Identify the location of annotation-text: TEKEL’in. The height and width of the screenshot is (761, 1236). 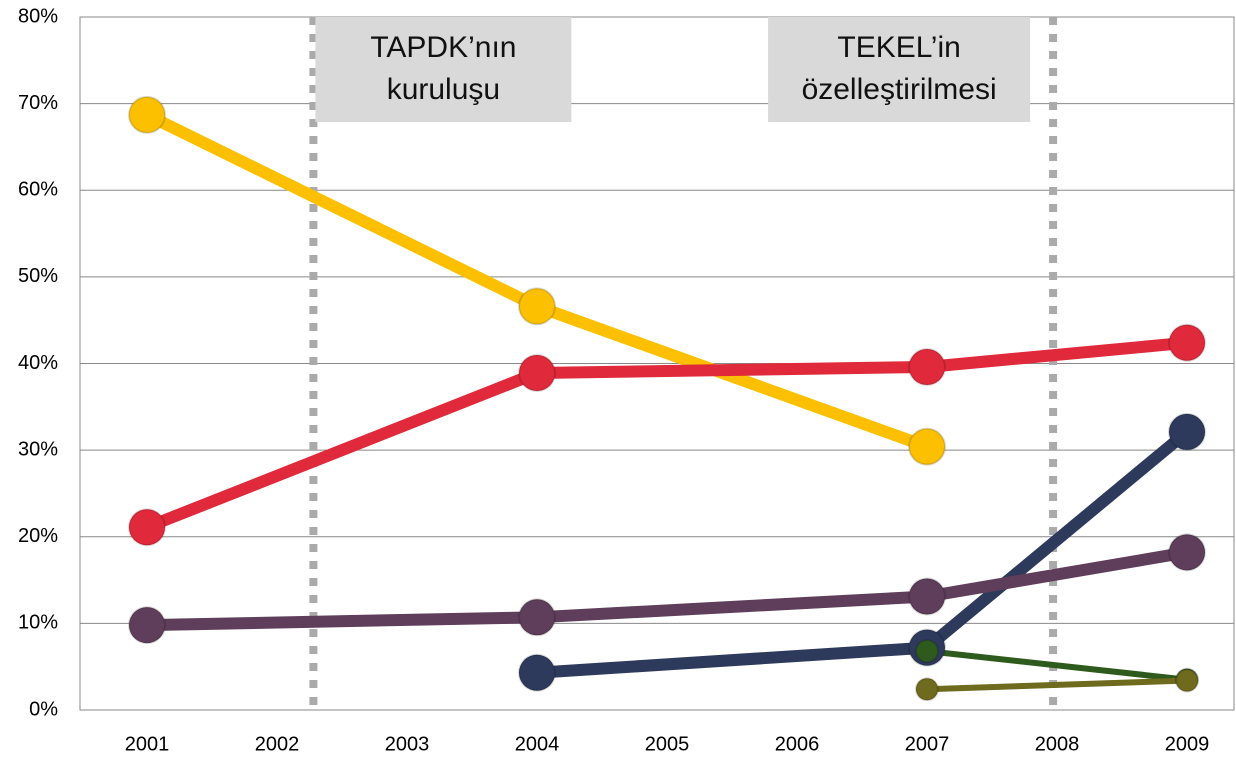
(898, 47).